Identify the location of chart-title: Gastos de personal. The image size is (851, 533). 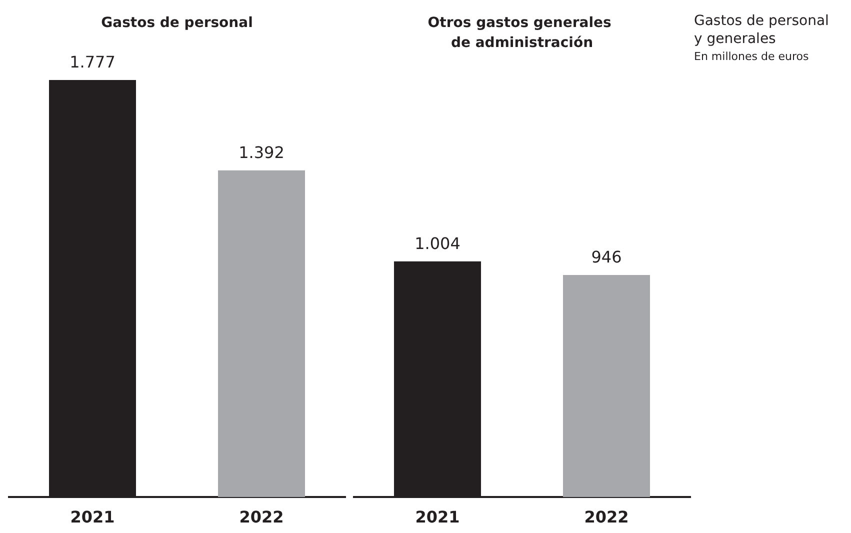
(177, 23).